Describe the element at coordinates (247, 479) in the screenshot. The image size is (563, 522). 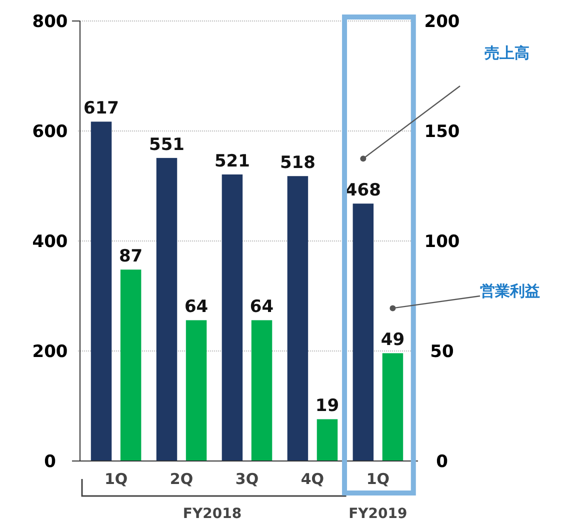
I see `x-tick-label: 3Q` at that location.